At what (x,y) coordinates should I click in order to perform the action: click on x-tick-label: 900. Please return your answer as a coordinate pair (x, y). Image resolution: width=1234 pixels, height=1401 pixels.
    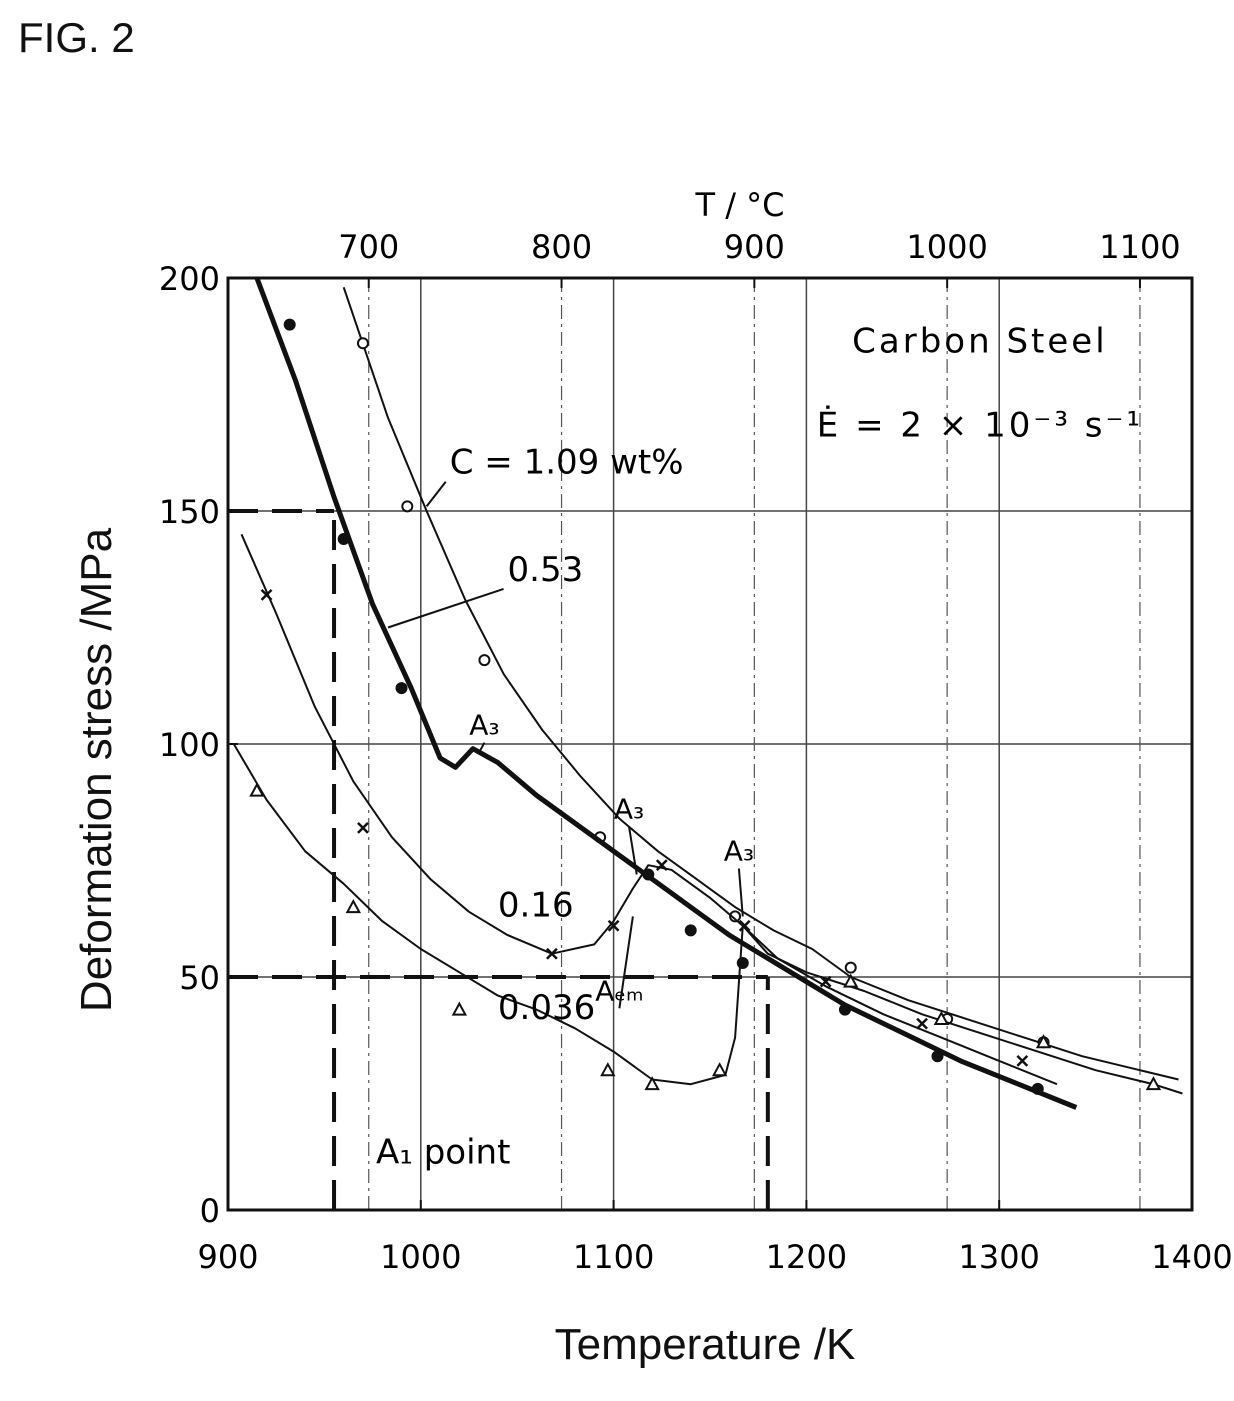
    Looking at the image, I should click on (227, 1257).